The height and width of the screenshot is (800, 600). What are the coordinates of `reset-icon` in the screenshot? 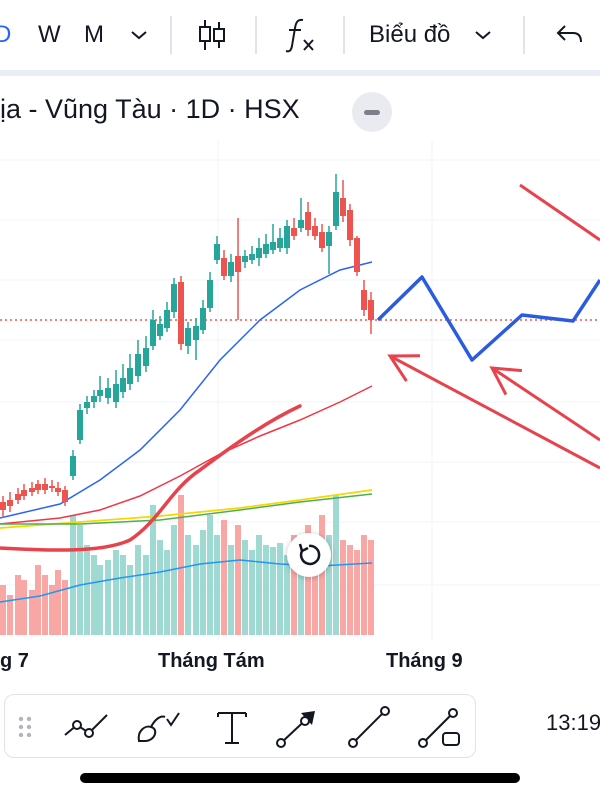 It's located at (309, 555).